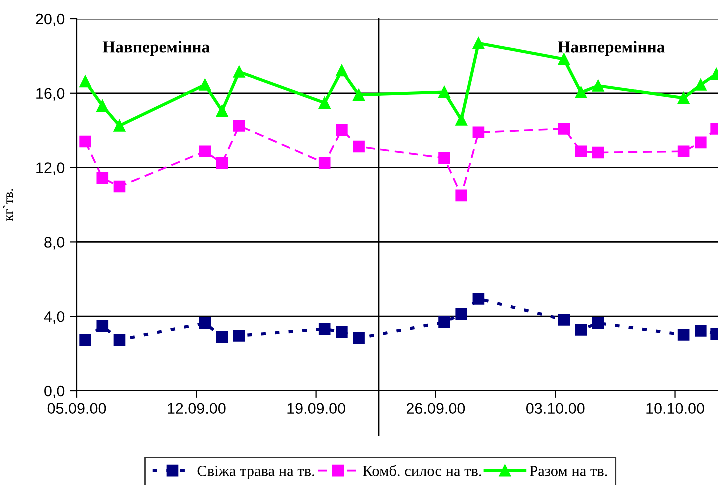 The width and height of the screenshot is (718, 485). What do you see at coordinates (50, 94) in the screenshot?
I see `y-tick-label: 16,0` at bounding box center [50, 94].